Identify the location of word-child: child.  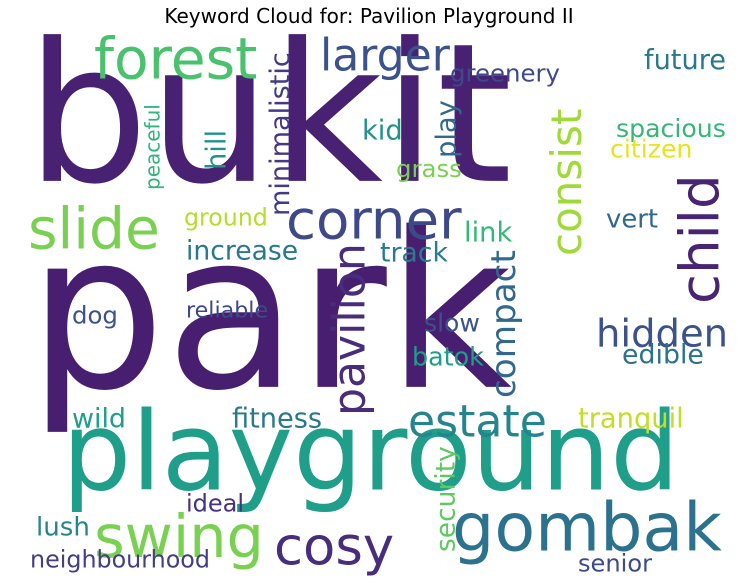
(700, 239).